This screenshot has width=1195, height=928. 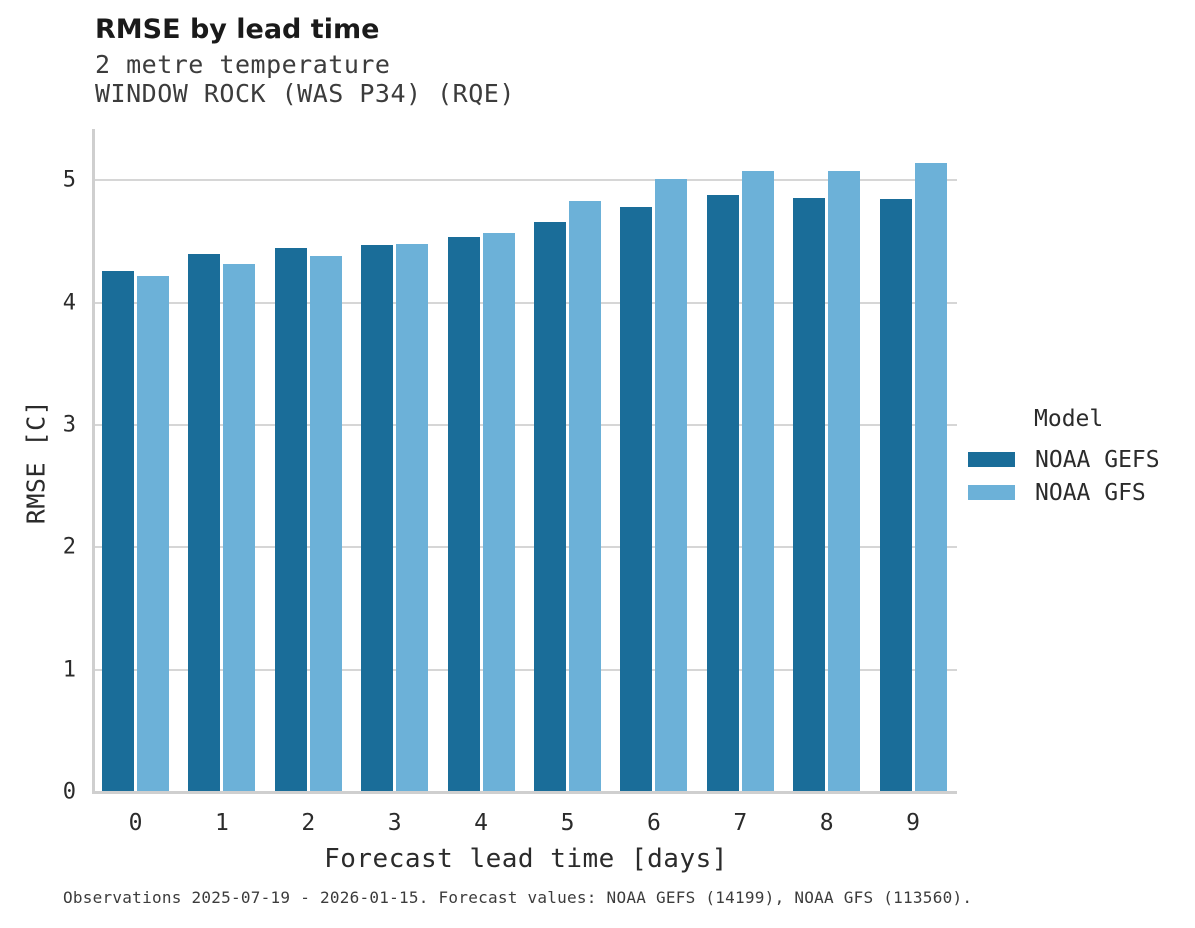 I want to click on legend-item-noaa-gfs: NOAA GFS, so click(x=1064, y=492).